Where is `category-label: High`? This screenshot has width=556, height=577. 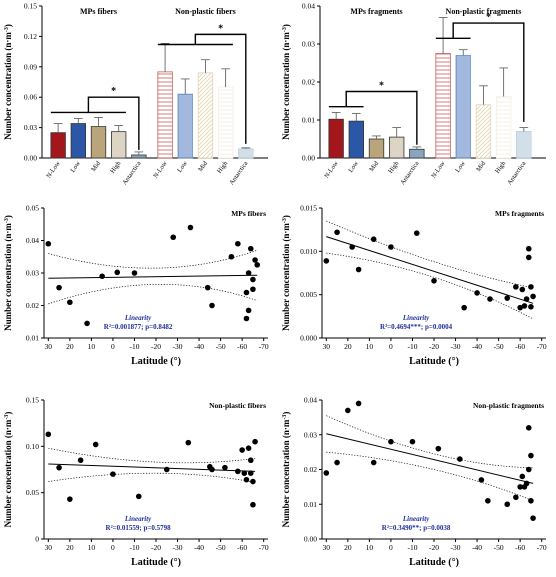 category-label: High is located at coordinates (116, 167).